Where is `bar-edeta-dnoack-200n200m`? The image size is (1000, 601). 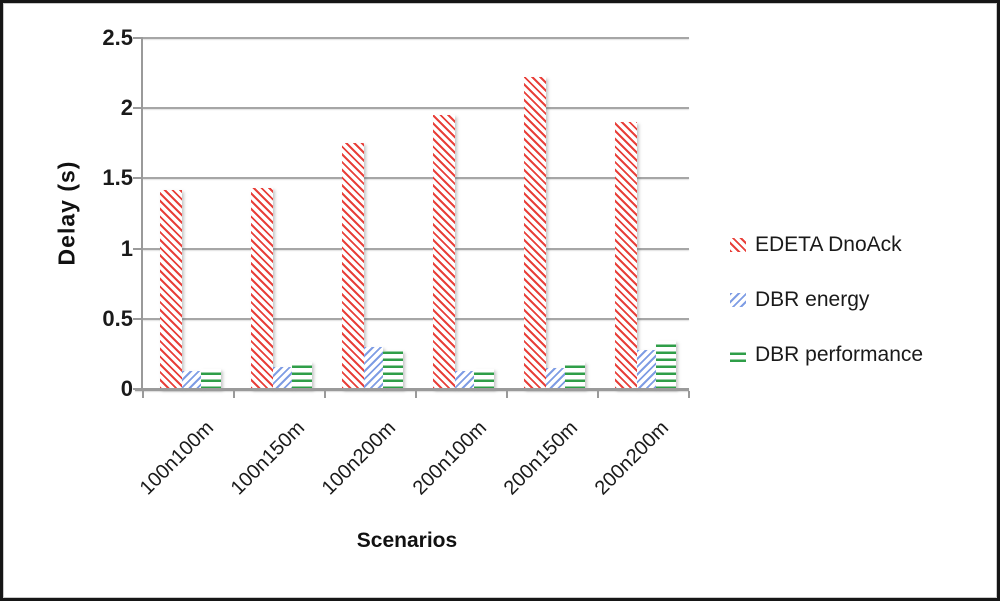
bar-edeta-dnoack-200n200m is located at coordinates (626, 255).